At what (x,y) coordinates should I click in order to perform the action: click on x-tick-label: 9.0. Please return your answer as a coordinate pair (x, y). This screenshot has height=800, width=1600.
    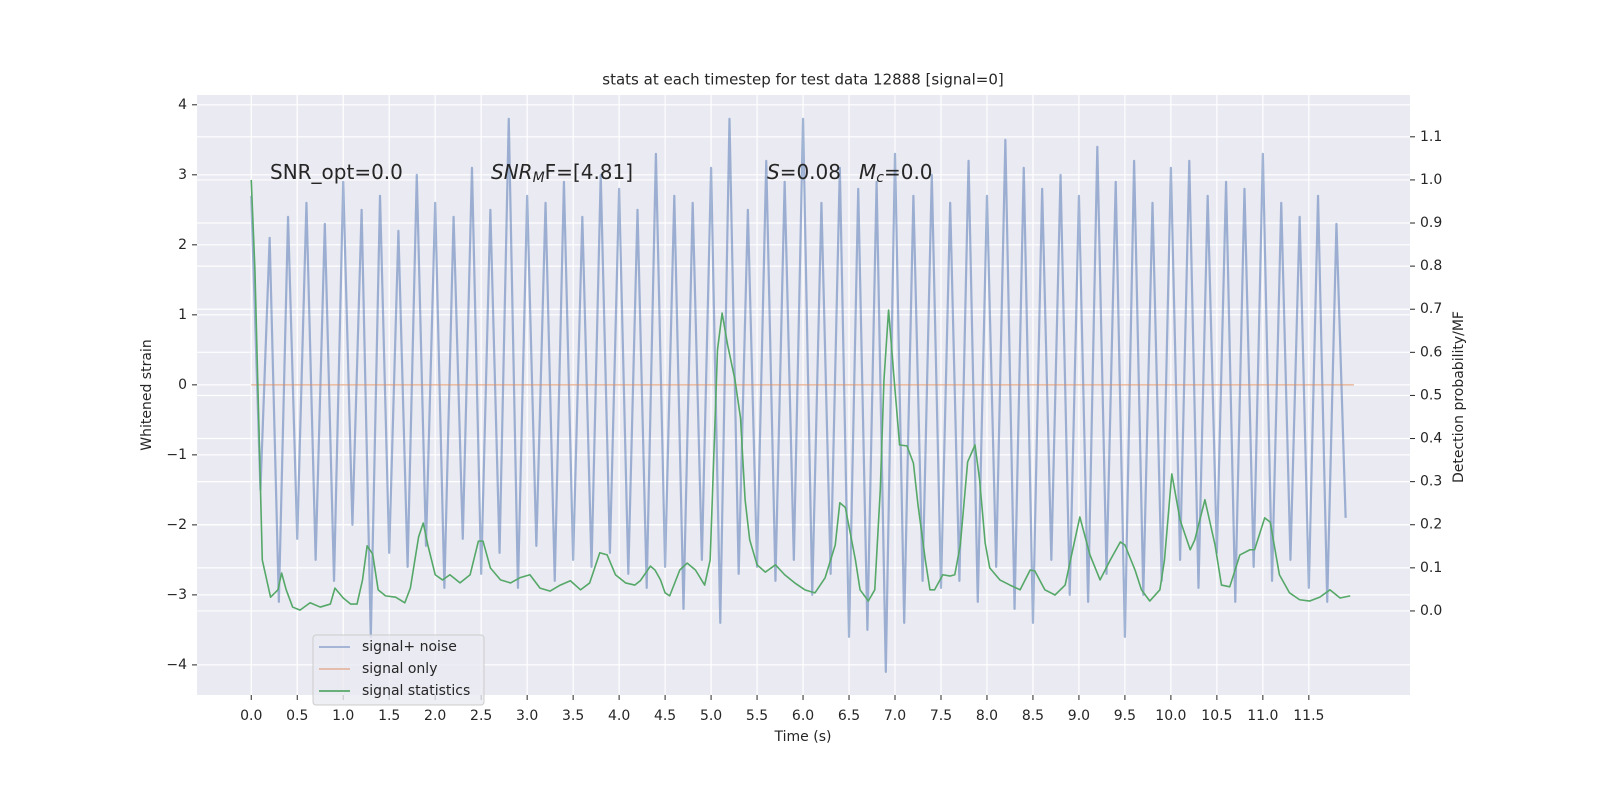
    Looking at the image, I should click on (1079, 716).